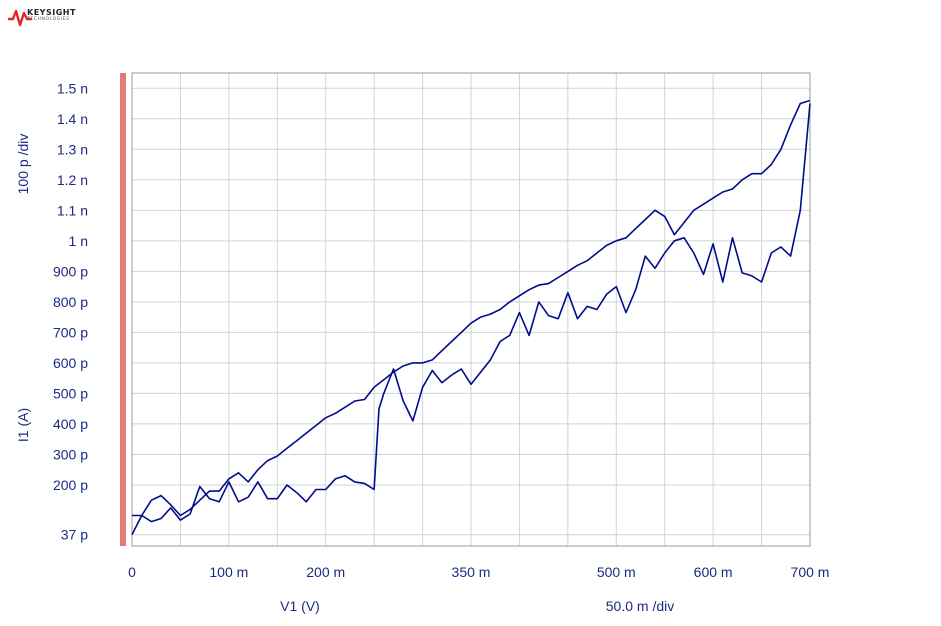 The height and width of the screenshot is (626, 941). I want to click on y-axis-label: I1 (A), so click(23, 425).